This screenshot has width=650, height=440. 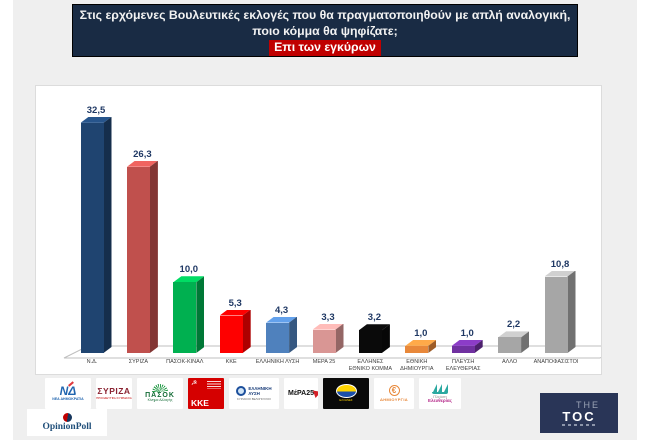 I want to click on pasok-caption: Κίνημα Αλλαγής, so click(x=160, y=400).